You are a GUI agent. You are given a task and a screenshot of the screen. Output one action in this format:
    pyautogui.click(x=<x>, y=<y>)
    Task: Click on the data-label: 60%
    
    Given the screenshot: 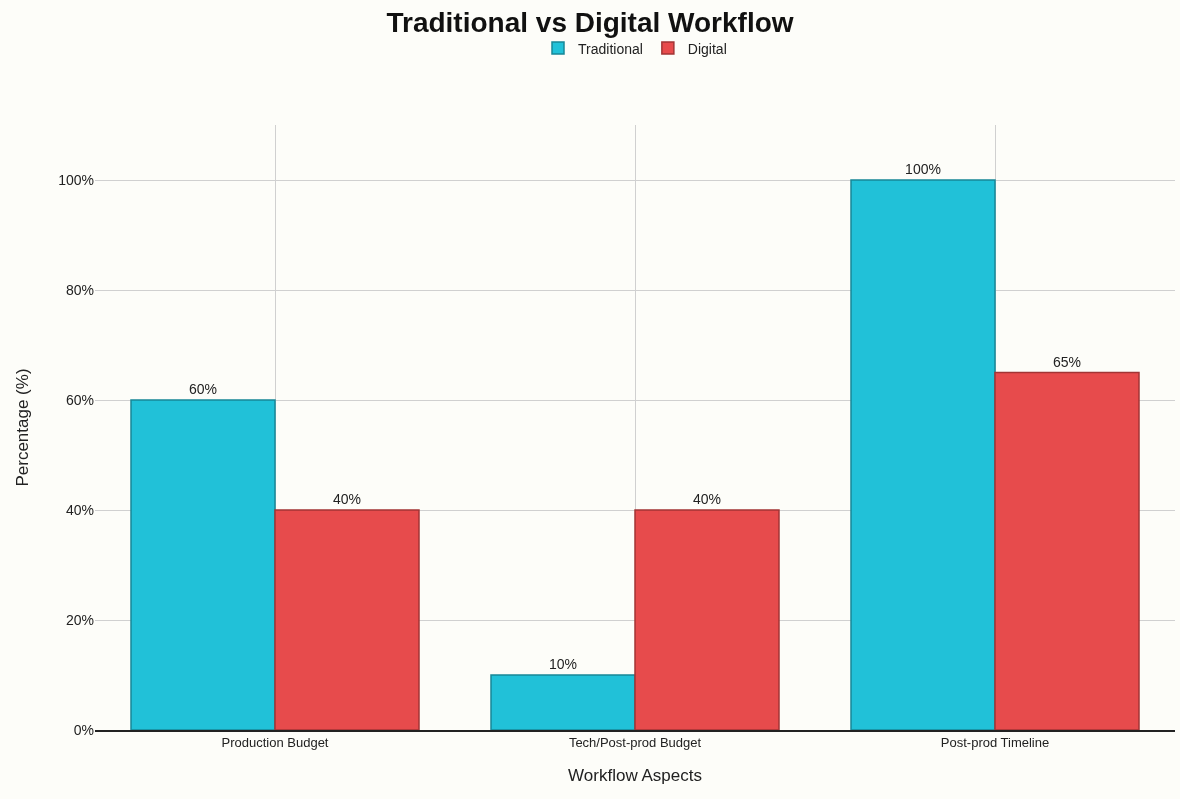 What is the action you would take?
    pyautogui.click(x=203, y=389)
    